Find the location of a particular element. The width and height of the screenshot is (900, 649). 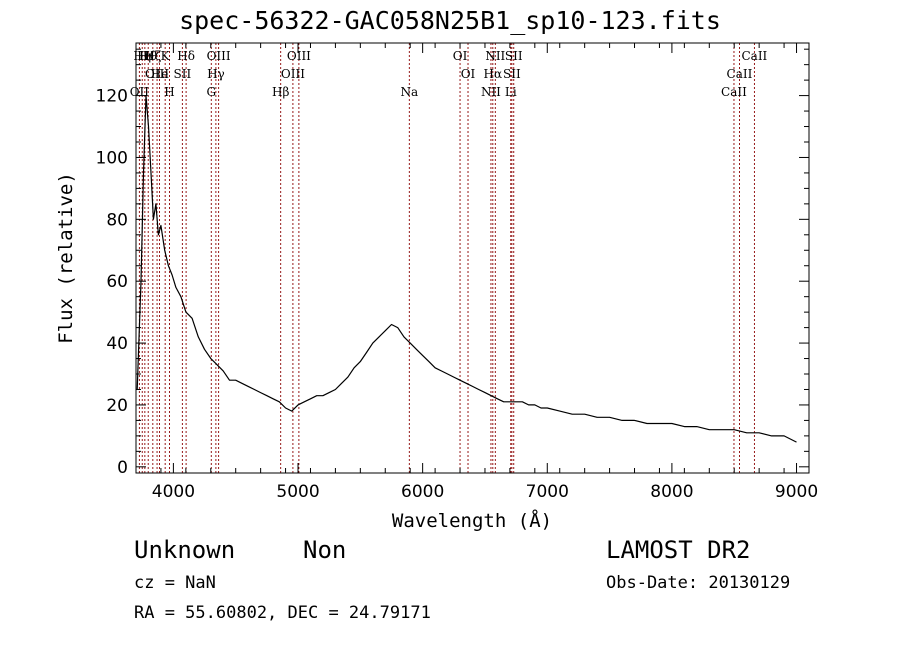

observation-date: Obs-Date: 20130129 is located at coordinates (698, 583).